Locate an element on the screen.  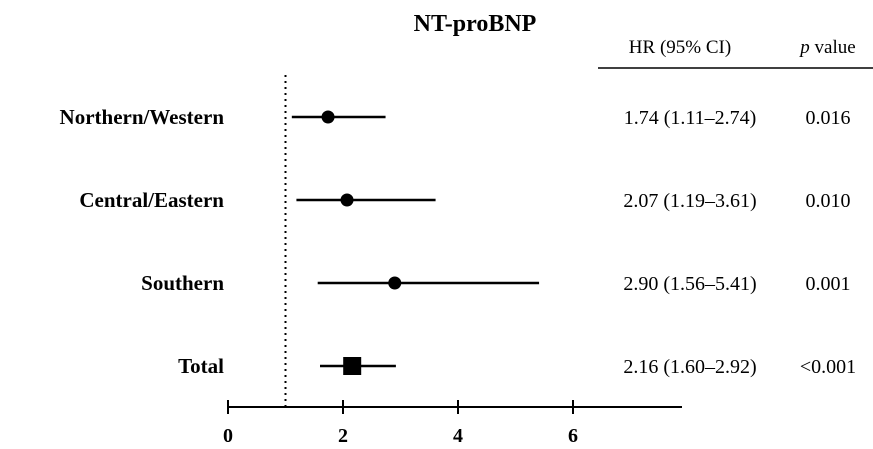
row-label-southern: Southern is located at coordinates (182, 283).